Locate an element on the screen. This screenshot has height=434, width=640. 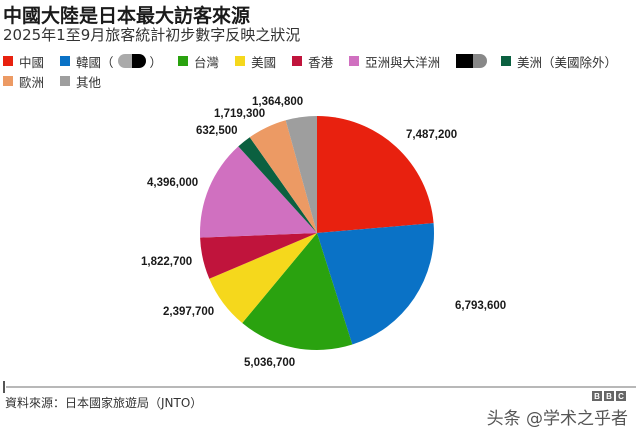
watermark: 头条 @学术之乎者 is located at coordinates (557, 419).